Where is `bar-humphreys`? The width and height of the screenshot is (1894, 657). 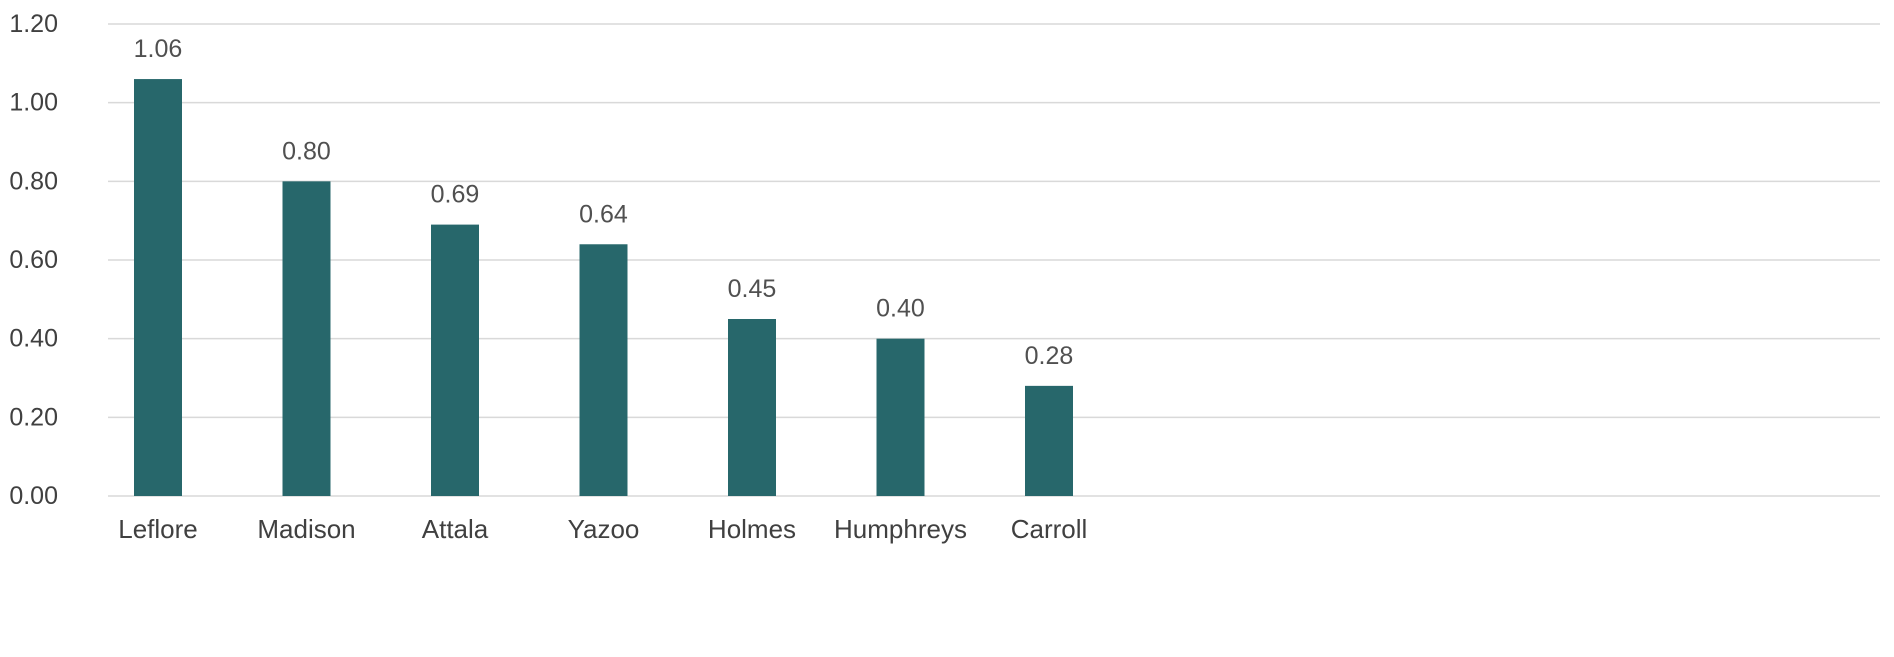 bar-humphreys is located at coordinates (900, 417).